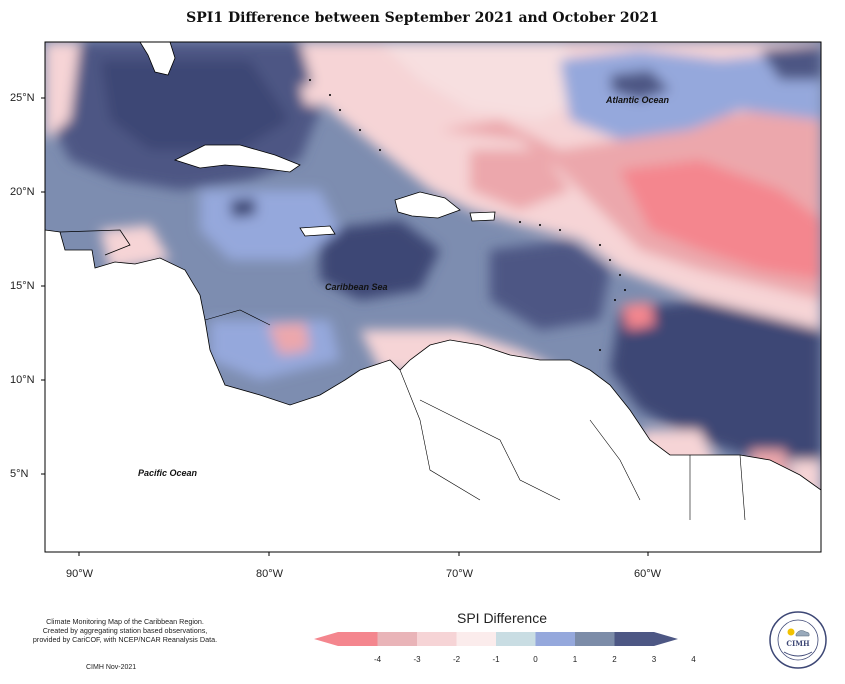 This screenshot has width=845, height=684. Describe the element at coordinates (467, 215) in the screenshot. I see `island-dots` at that location.